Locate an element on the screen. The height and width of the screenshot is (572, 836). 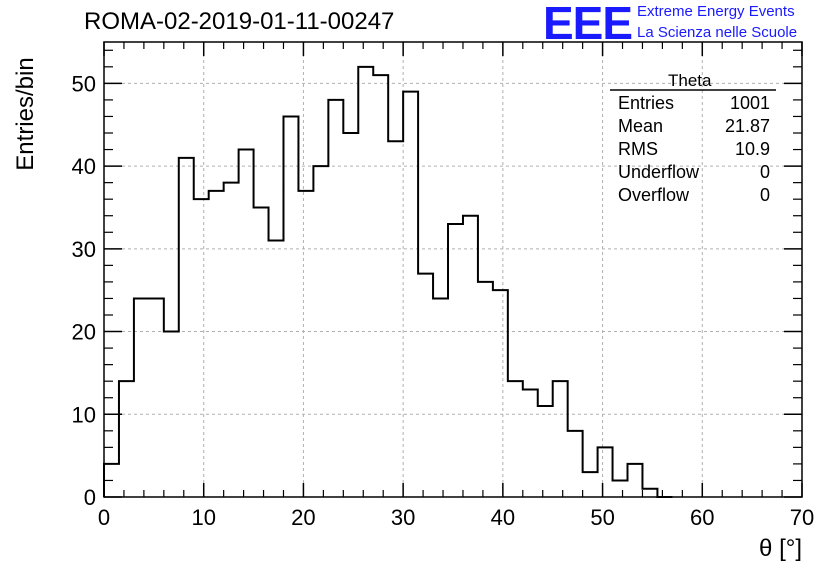
x-axis-label: θ [°] is located at coordinates (780, 548).